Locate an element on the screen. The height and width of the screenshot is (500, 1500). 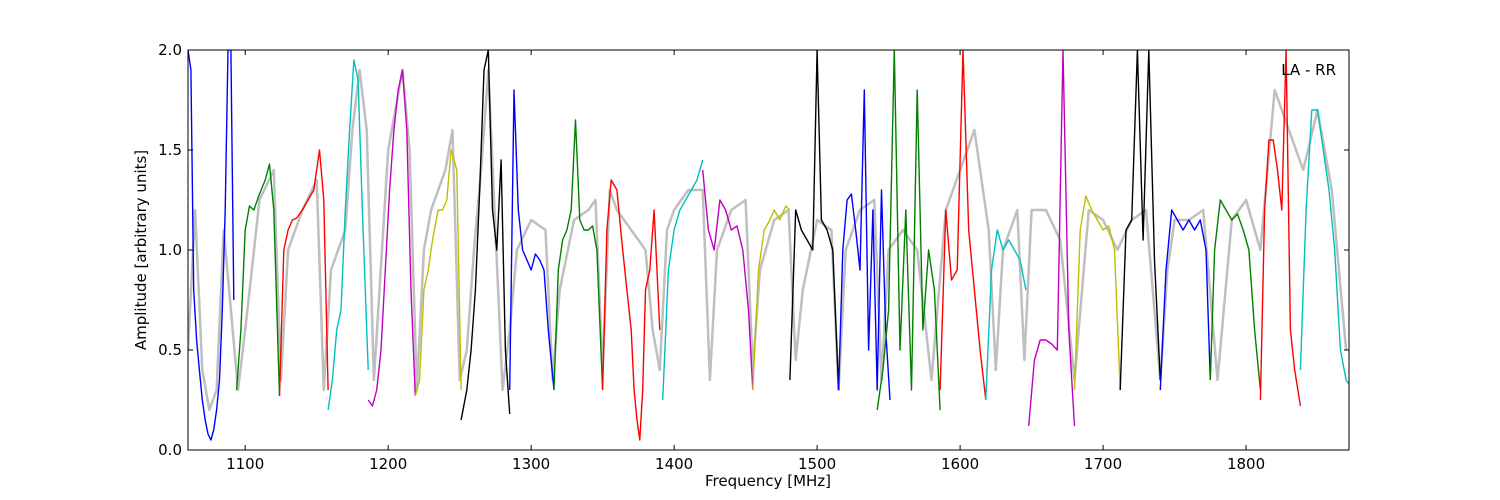
x-tick-label: 1600 is located at coordinates (960, 464).